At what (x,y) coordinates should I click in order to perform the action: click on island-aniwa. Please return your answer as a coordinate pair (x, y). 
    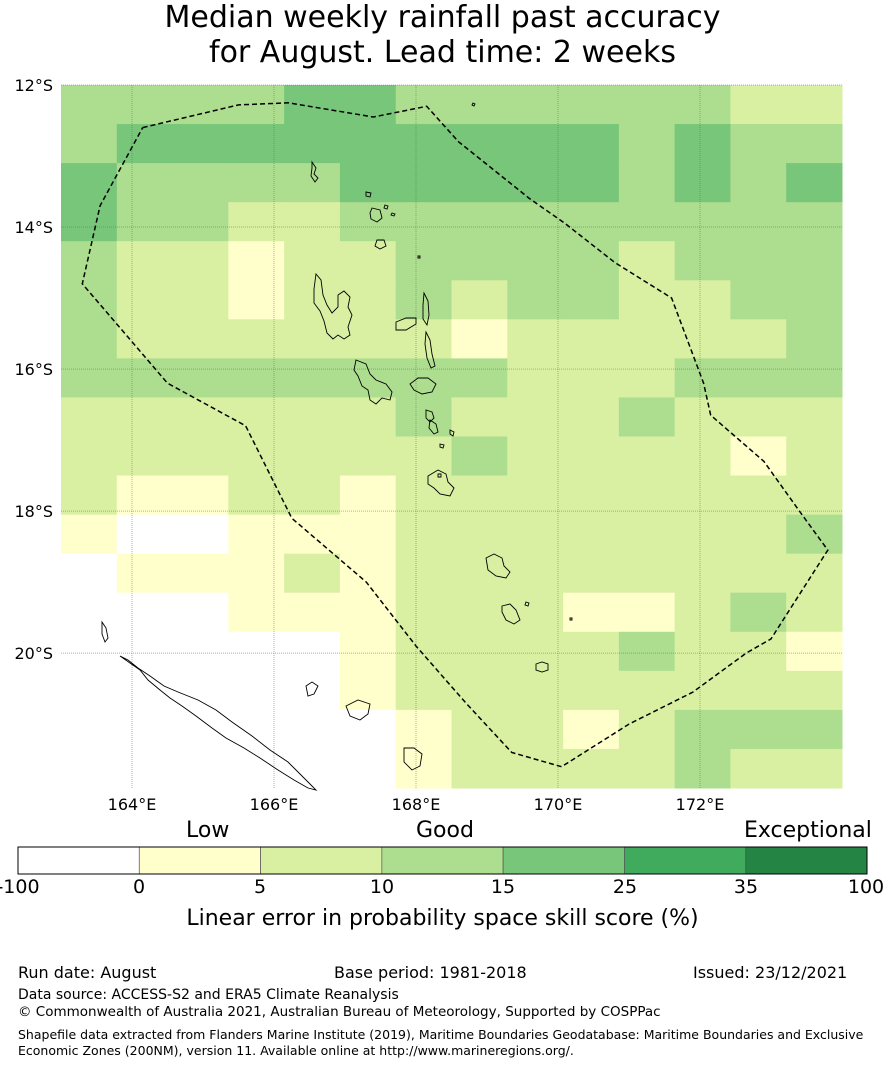
    Looking at the image, I should click on (527, 604).